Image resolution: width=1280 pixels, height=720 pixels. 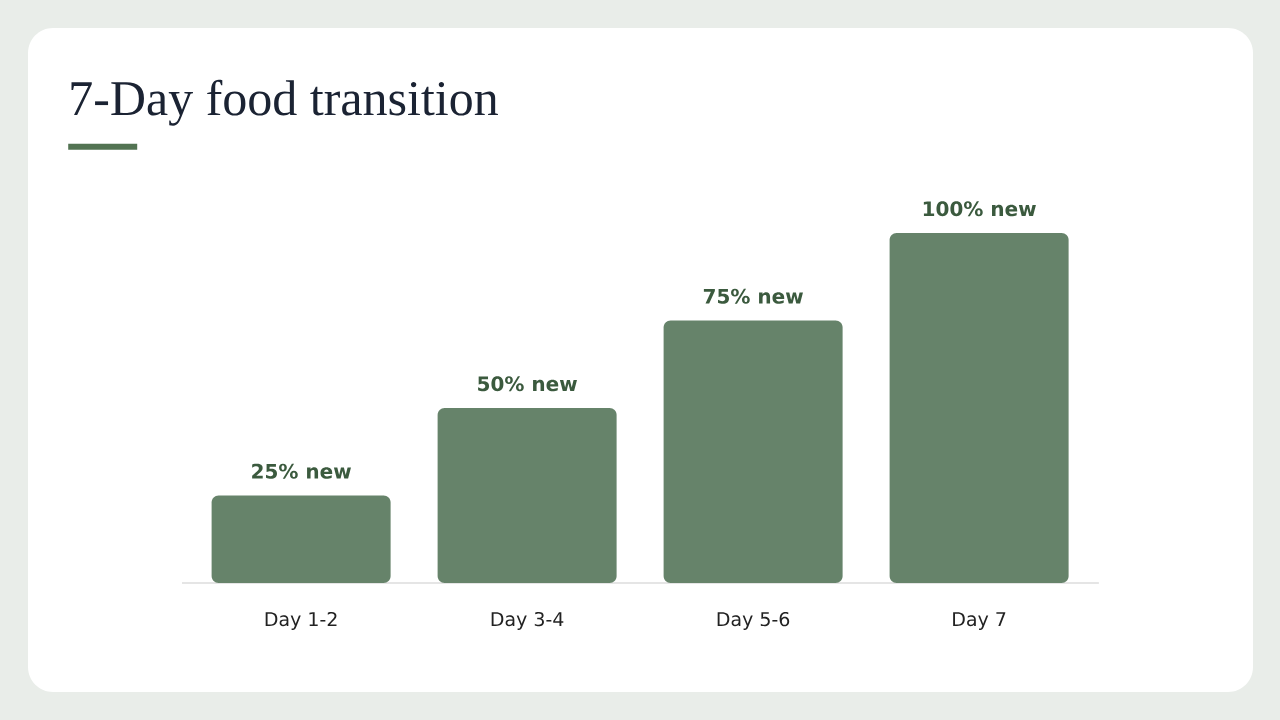 What do you see at coordinates (753, 296) in the screenshot?
I see `data-label: 75% new` at bounding box center [753, 296].